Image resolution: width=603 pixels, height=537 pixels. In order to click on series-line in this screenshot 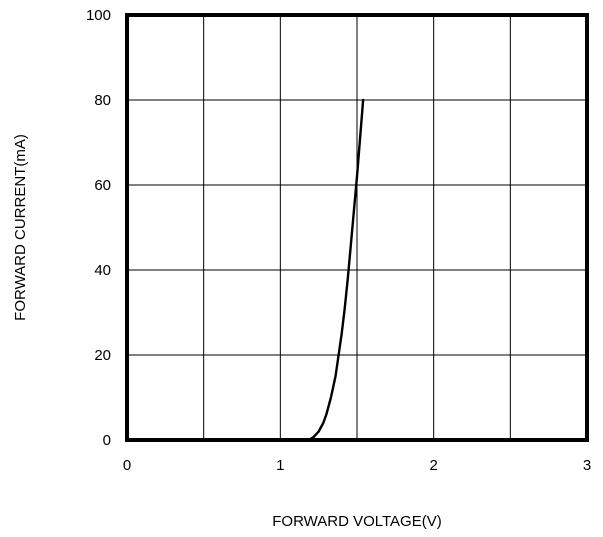, I will do `click(333, 270)`.